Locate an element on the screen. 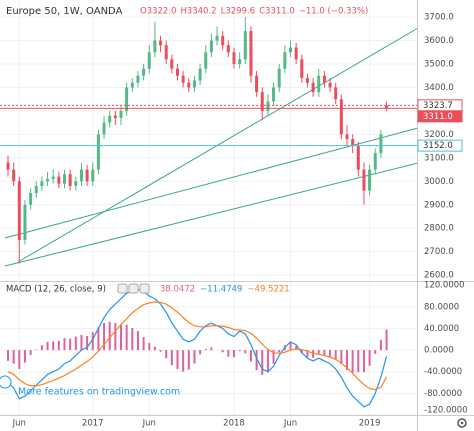 This screenshot has width=474, height=431. y-tick-label: 80.0000 is located at coordinates (441, 307).